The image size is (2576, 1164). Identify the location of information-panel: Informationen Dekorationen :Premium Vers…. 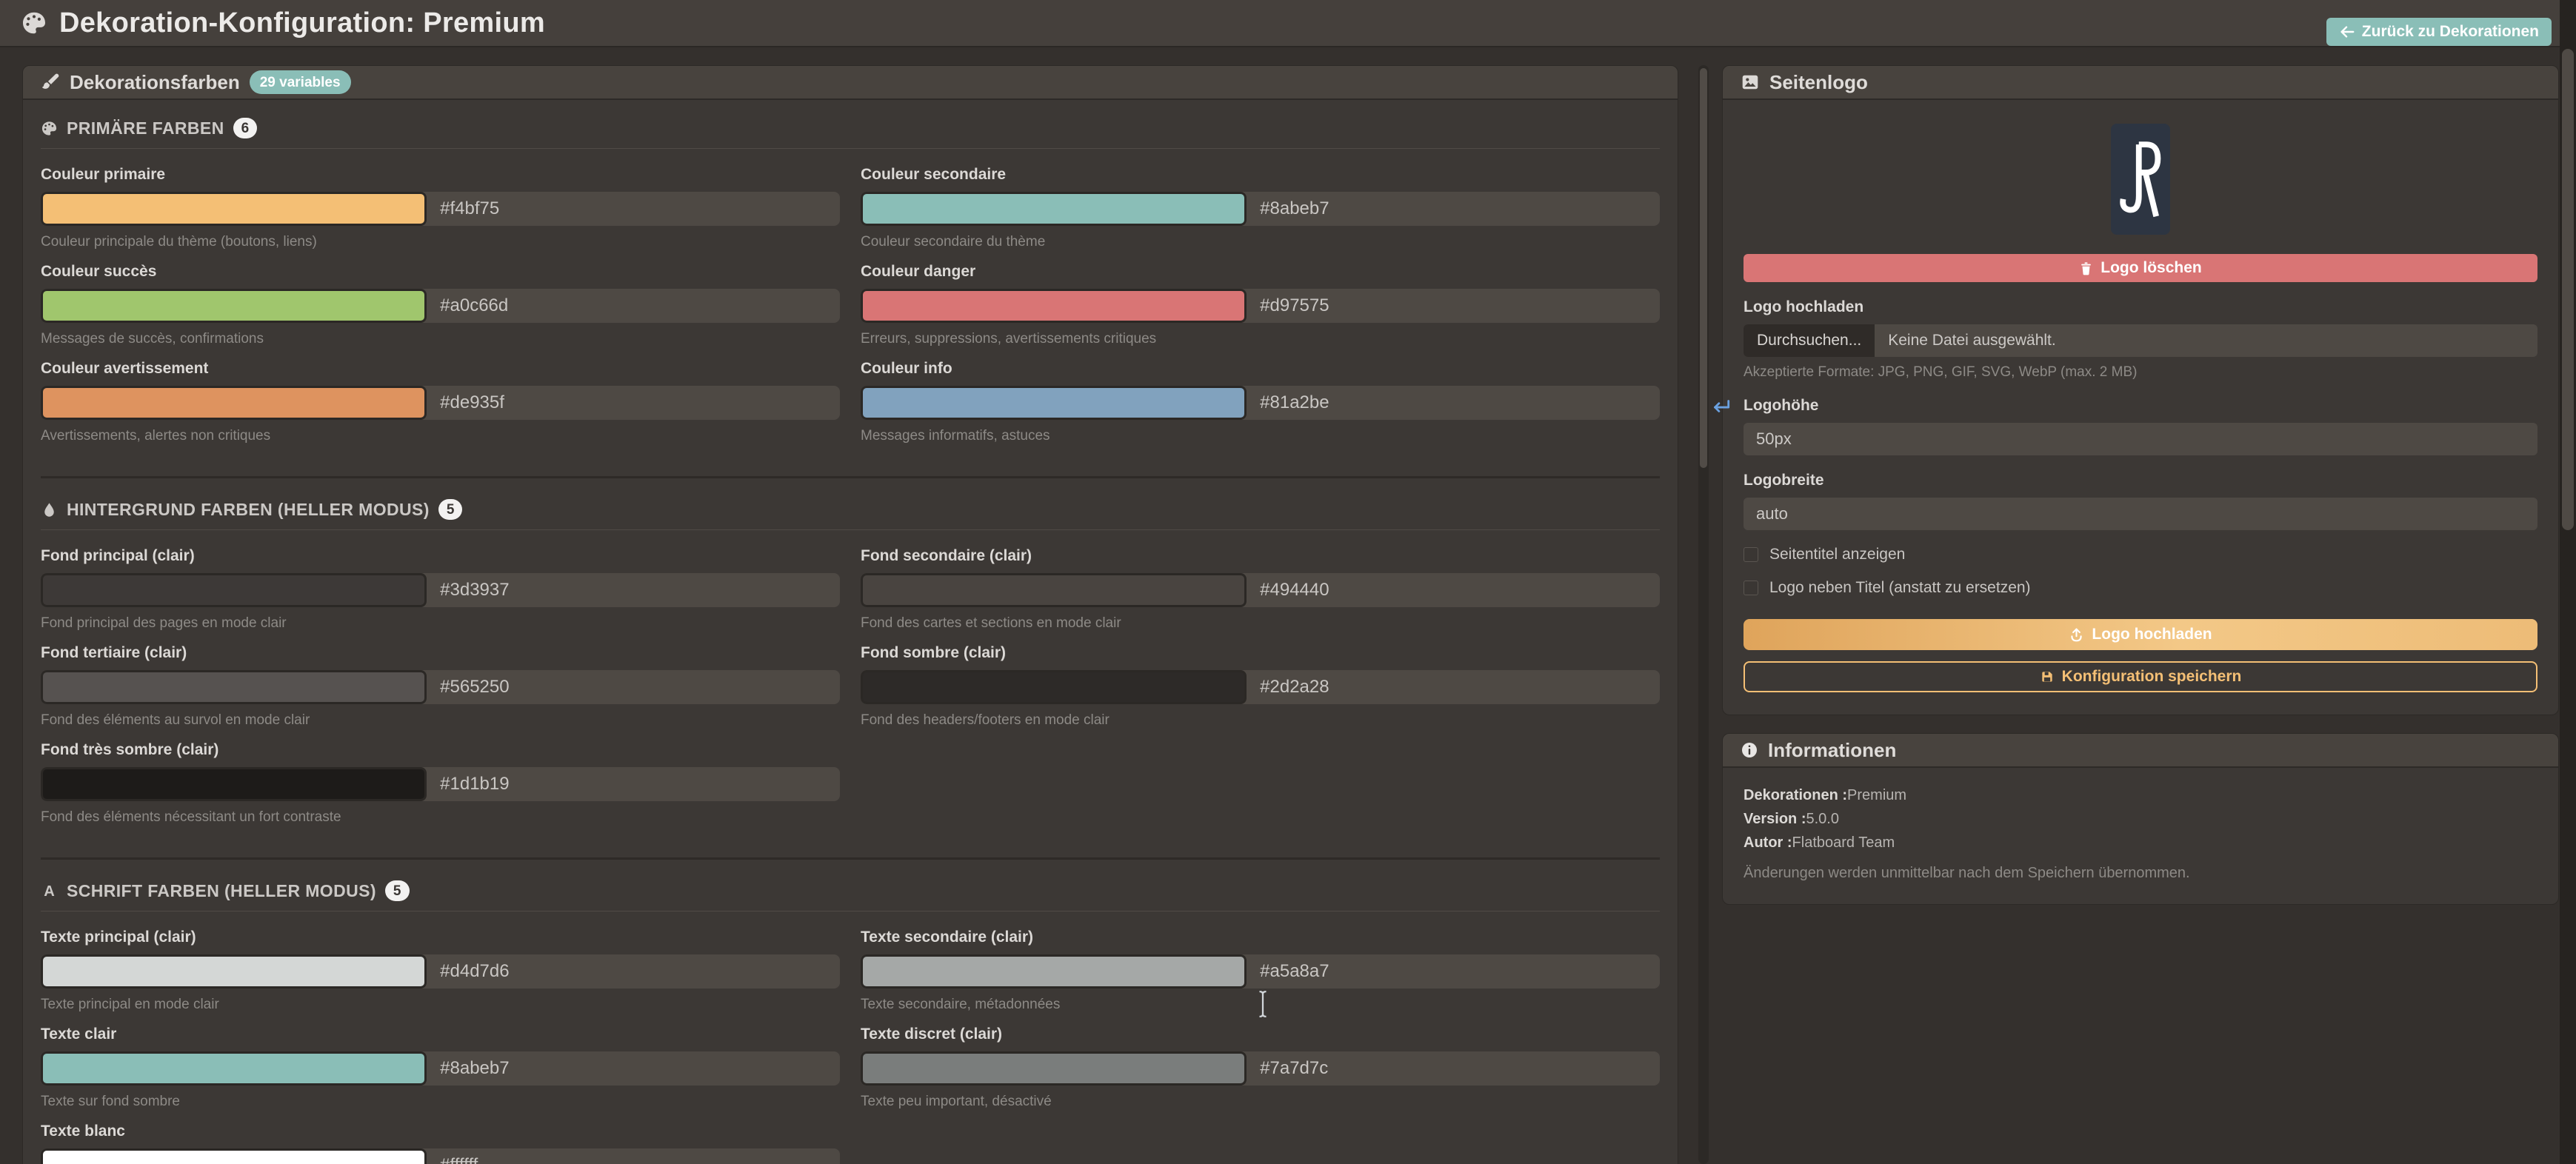
(2140, 819).